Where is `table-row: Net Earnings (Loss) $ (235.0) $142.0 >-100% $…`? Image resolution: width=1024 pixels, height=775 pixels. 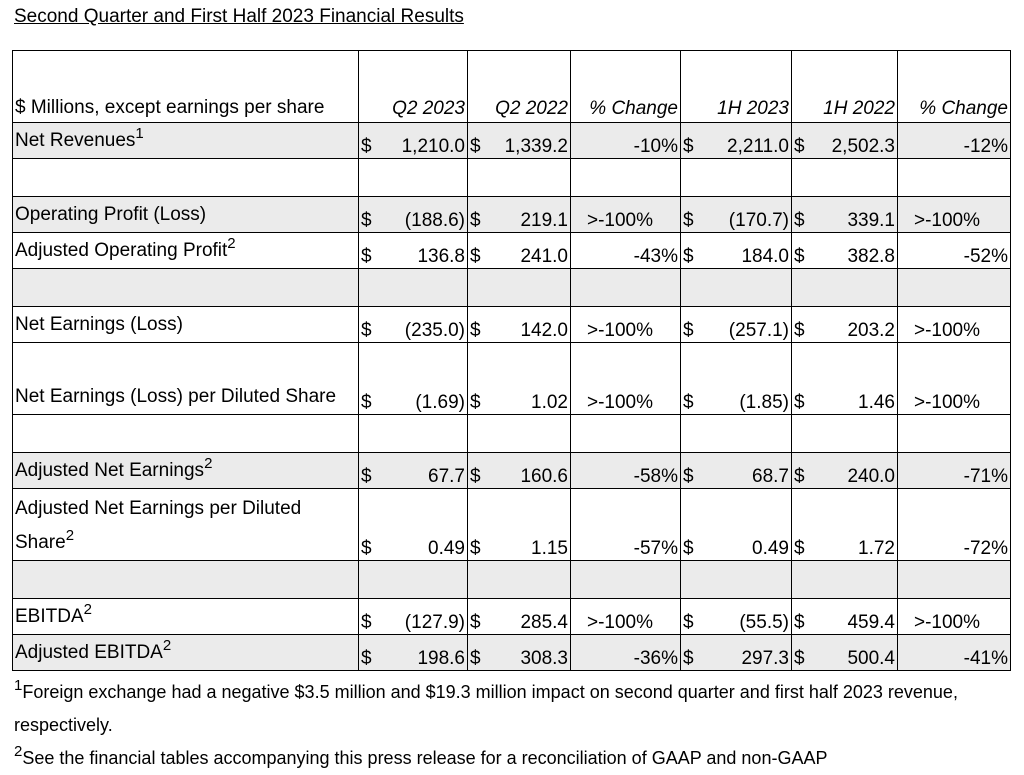
table-row: Net Earnings (Loss) $ (235.0) $142.0 >-100% $… is located at coordinates (511, 324).